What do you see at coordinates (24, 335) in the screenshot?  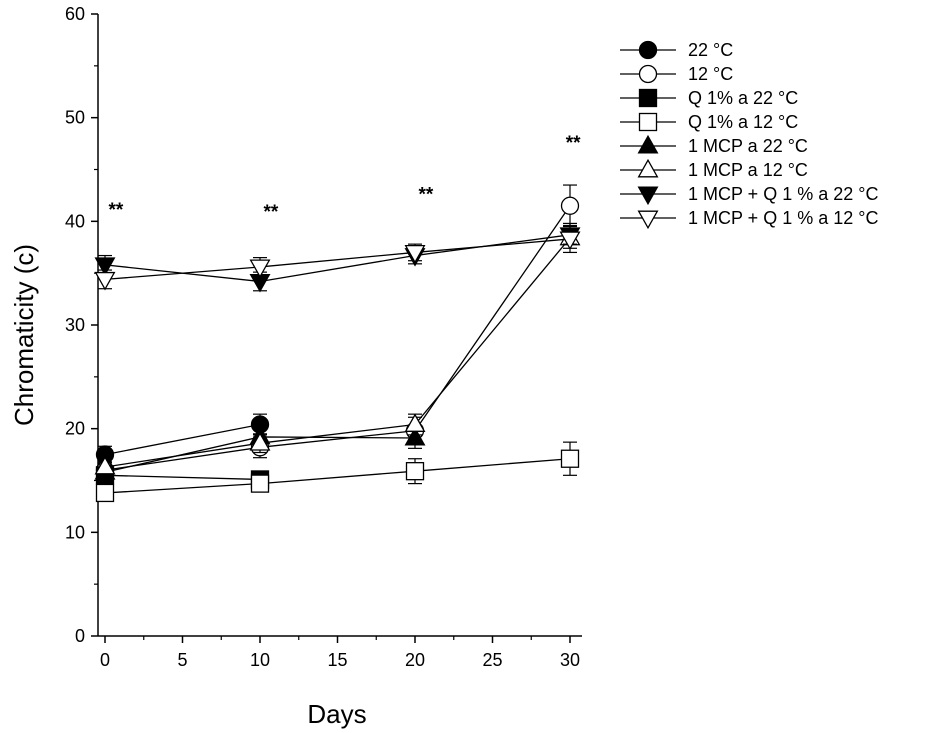 I see `y-axis-title: Chromaticity (c)` at bounding box center [24, 335].